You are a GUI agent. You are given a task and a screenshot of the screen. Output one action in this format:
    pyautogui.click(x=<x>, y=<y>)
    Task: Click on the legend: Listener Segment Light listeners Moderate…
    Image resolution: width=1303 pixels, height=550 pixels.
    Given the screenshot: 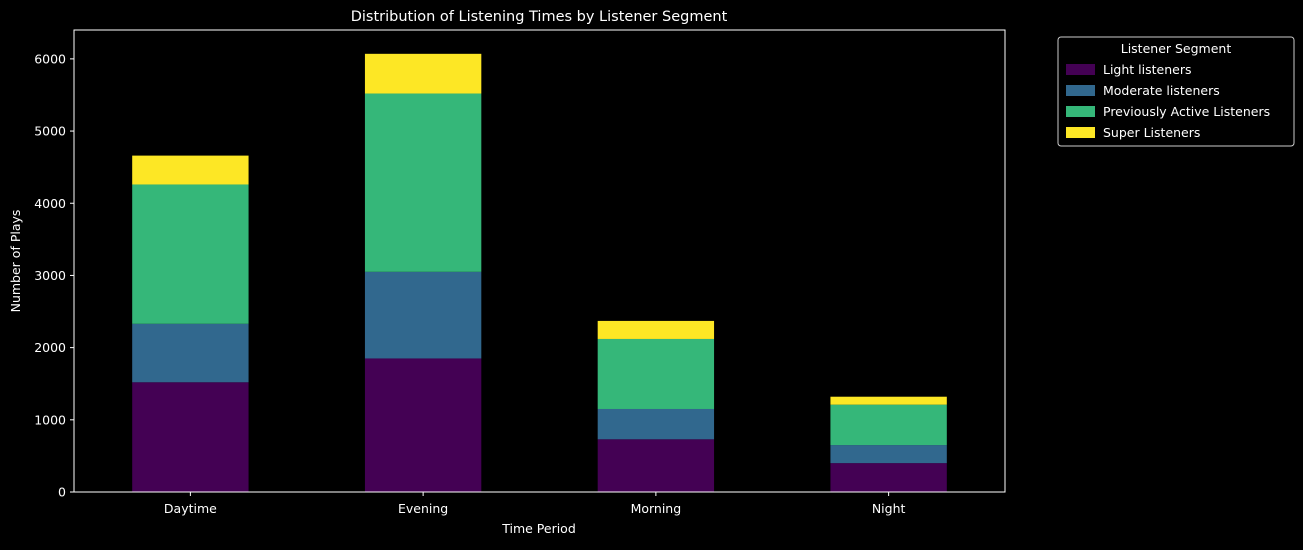 What is the action you would take?
    pyautogui.click(x=1176, y=91)
    